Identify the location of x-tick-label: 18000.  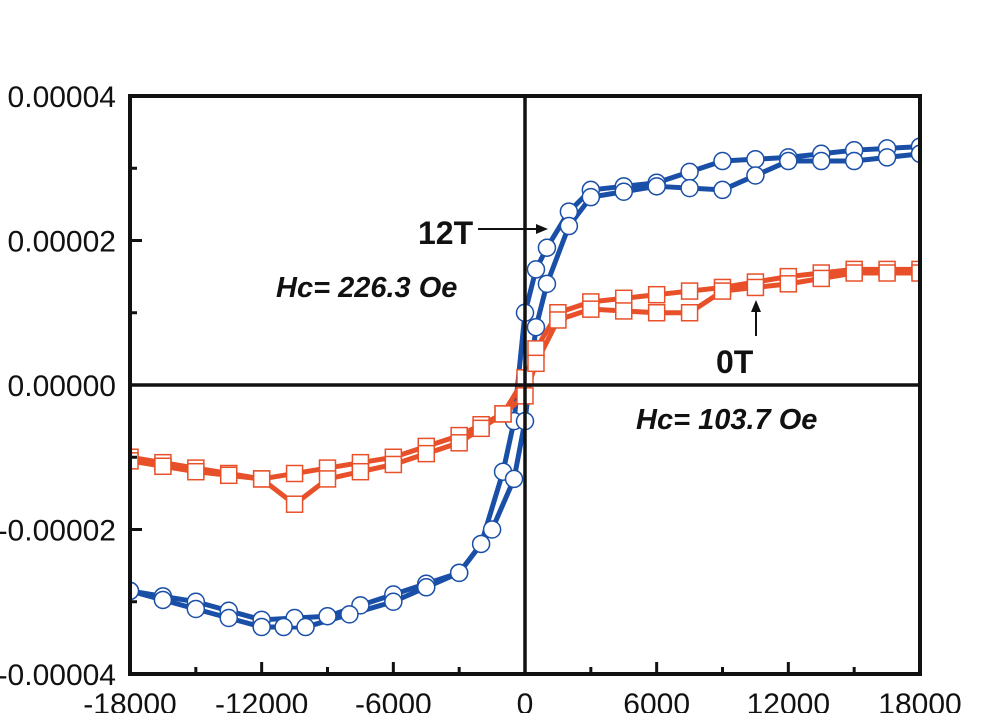
(919, 700).